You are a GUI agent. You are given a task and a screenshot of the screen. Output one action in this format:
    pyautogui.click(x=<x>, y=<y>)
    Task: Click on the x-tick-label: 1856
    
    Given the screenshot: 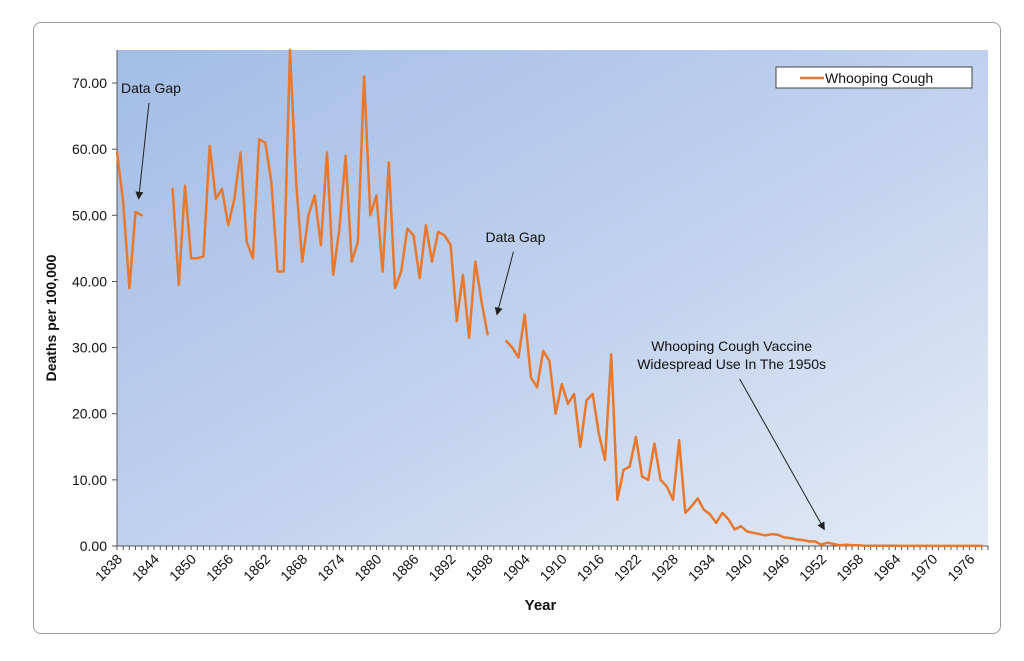 What is the action you would take?
    pyautogui.click(x=219, y=567)
    